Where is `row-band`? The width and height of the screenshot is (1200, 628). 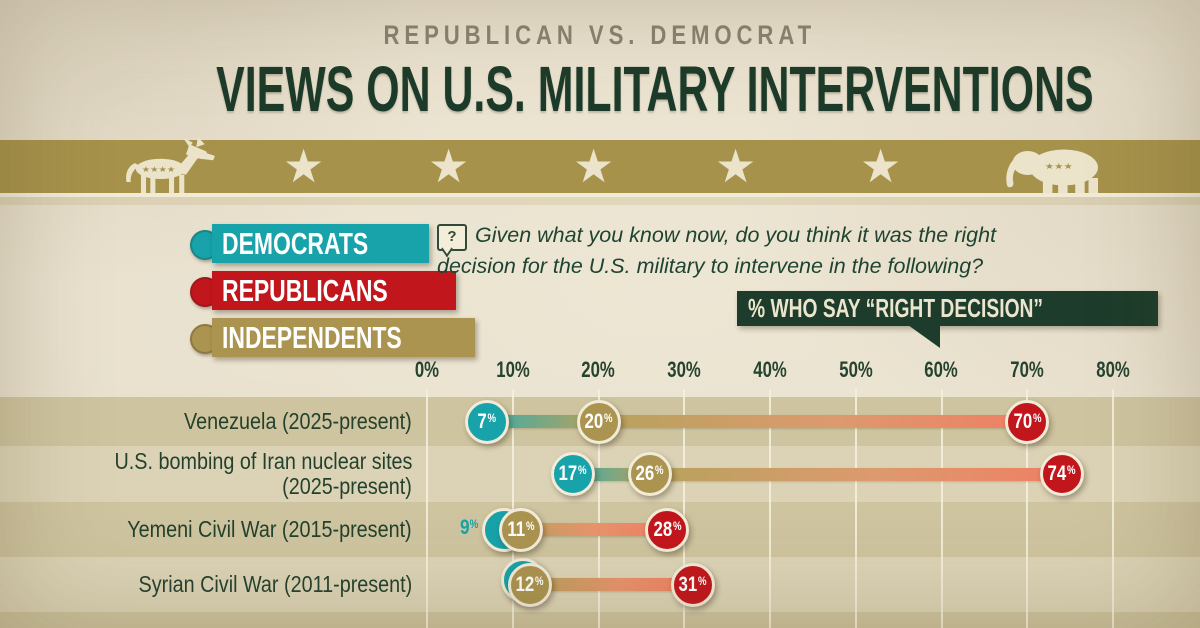 row-band is located at coordinates (600, 620).